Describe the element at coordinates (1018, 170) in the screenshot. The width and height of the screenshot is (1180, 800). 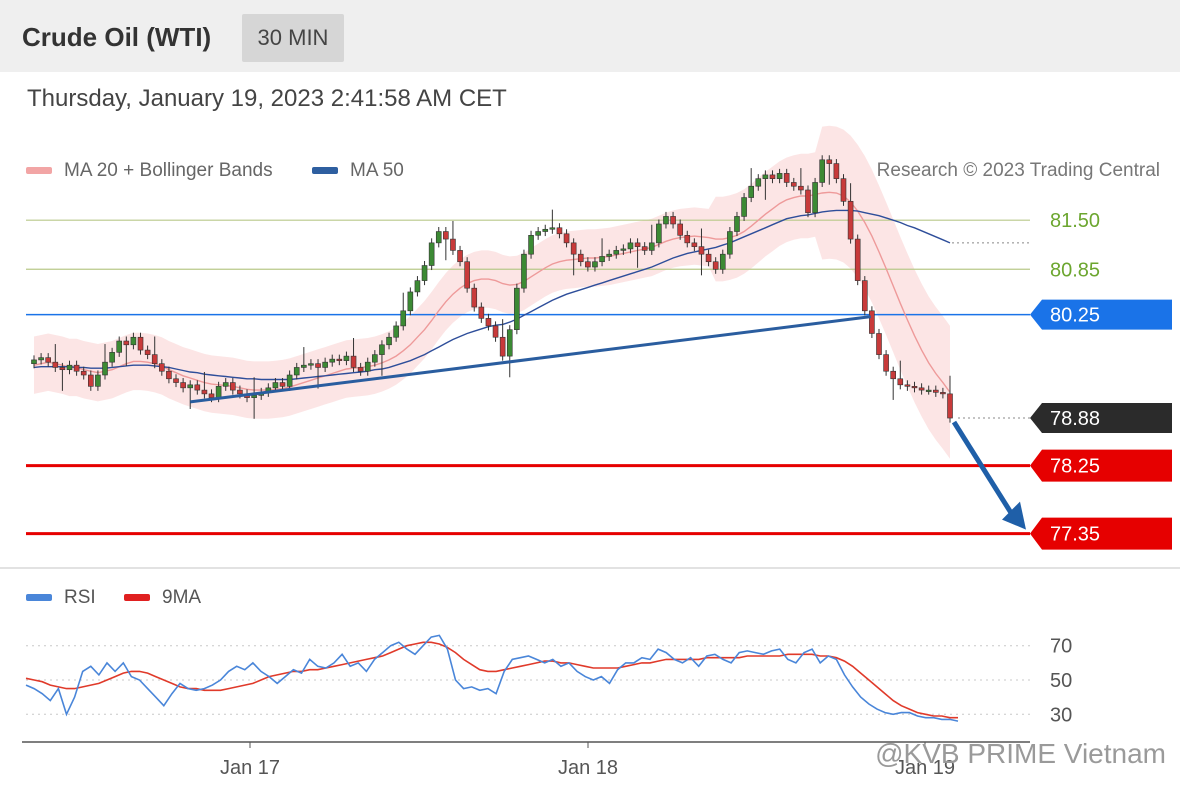
I see `research-credit: Research © 2023 Trading Central` at that location.